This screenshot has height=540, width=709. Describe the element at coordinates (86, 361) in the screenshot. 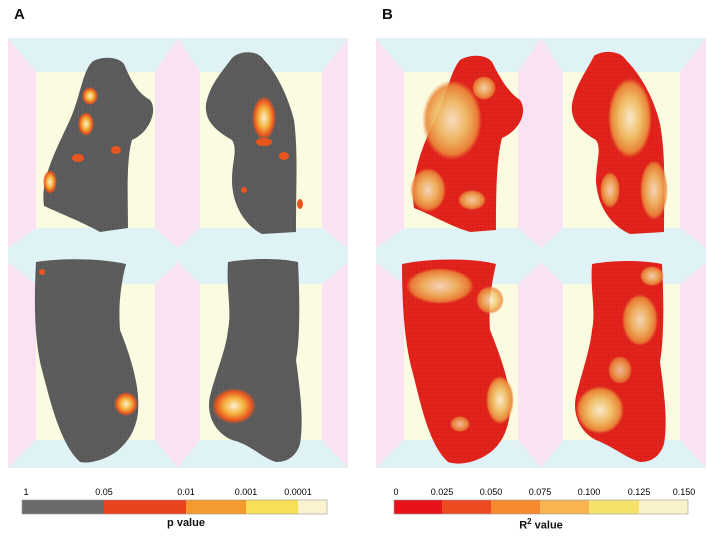

I see `aorta-a-bottom-left` at that location.